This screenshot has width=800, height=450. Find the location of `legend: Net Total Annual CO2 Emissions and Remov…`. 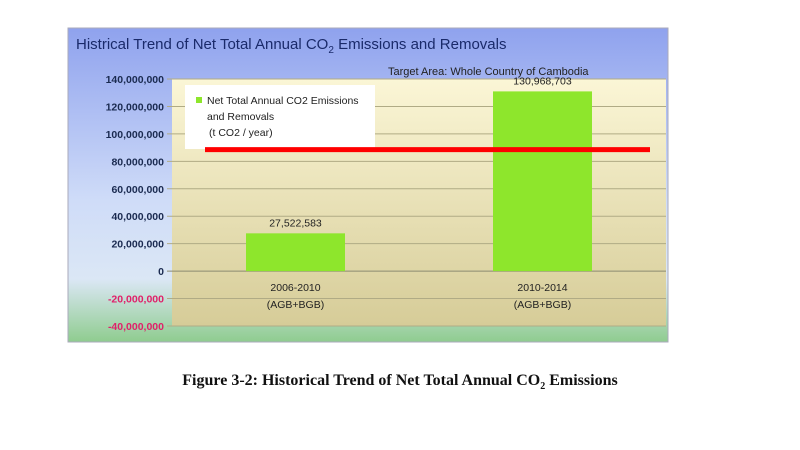

legend: Net Total Annual CO2 Emissions and Remov… is located at coordinates (280, 117).